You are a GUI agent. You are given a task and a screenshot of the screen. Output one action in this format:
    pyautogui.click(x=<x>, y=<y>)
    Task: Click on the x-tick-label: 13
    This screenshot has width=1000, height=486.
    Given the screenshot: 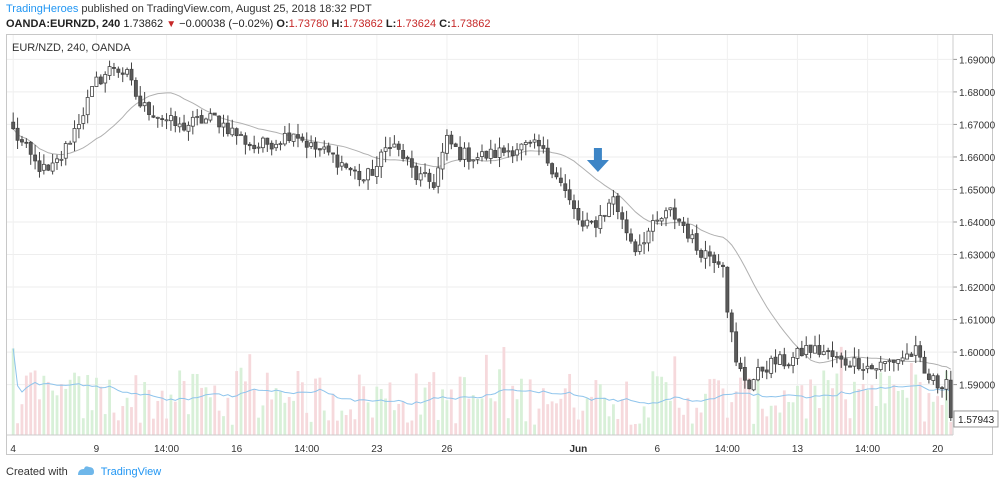 What is the action you would take?
    pyautogui.click(x=798, y=449)
    